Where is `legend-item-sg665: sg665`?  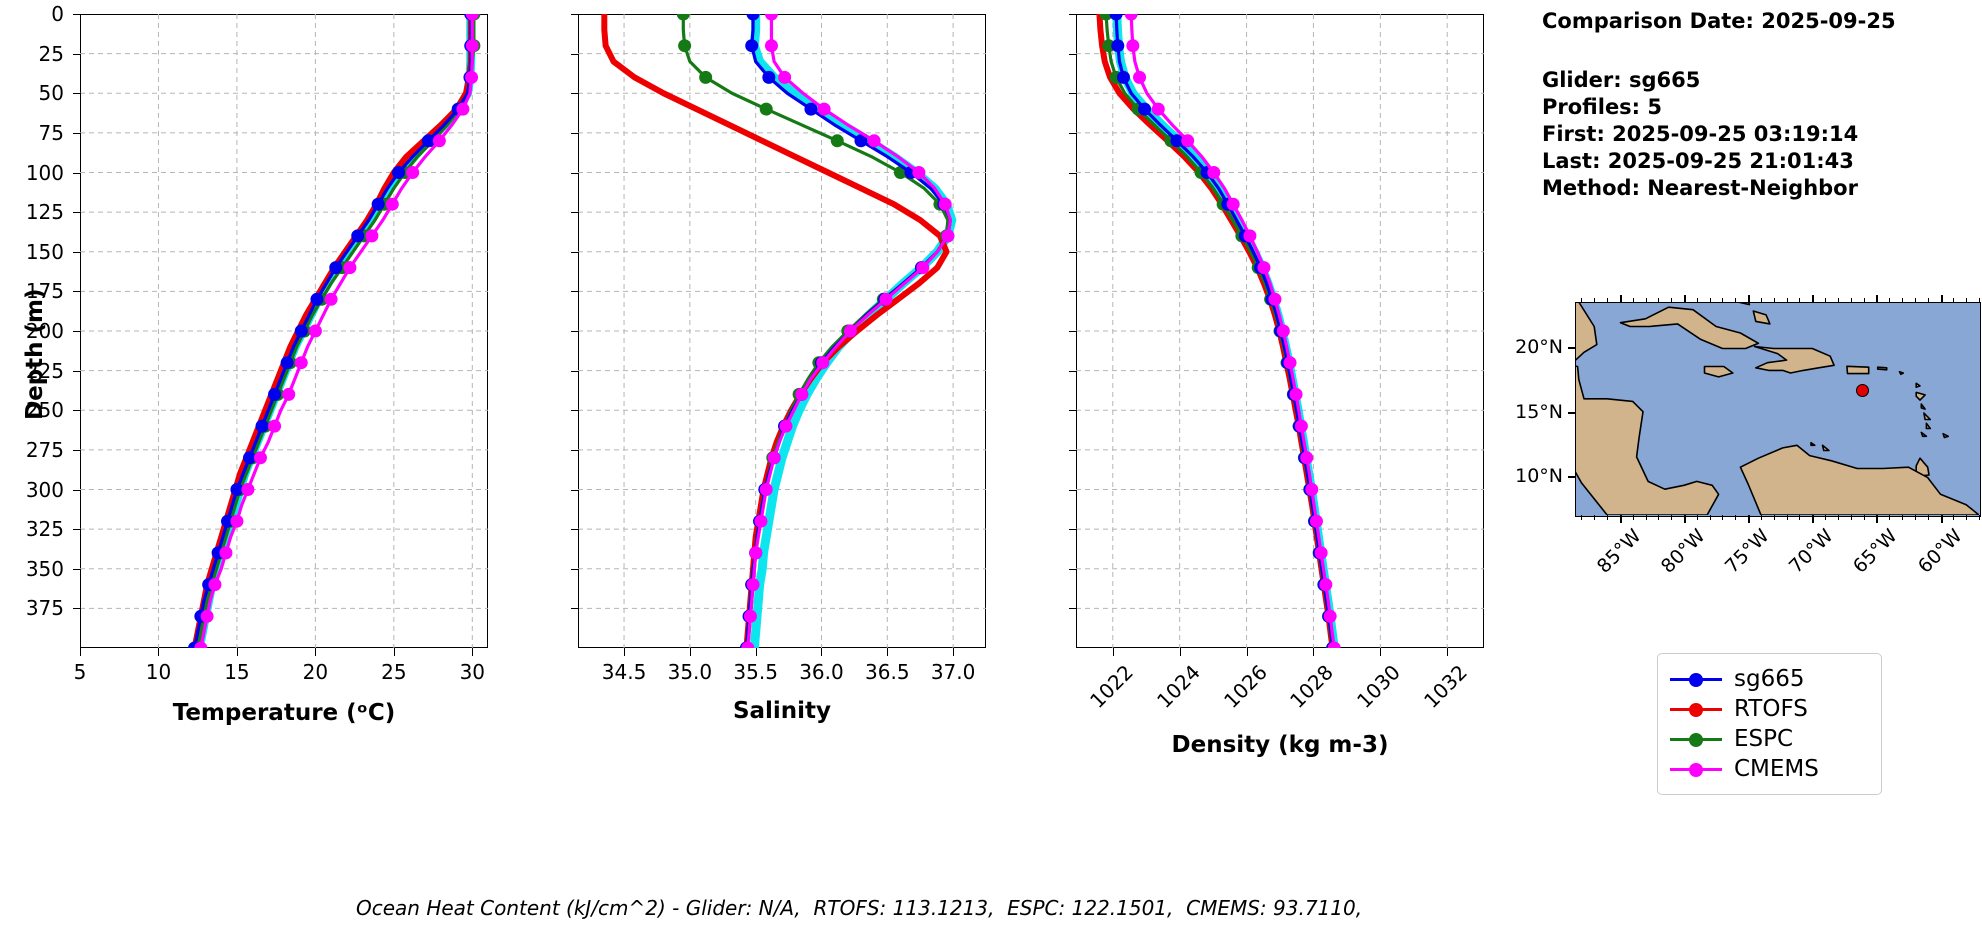 legend-item-sg665: sg665 is located at coordinates (1767, 679).